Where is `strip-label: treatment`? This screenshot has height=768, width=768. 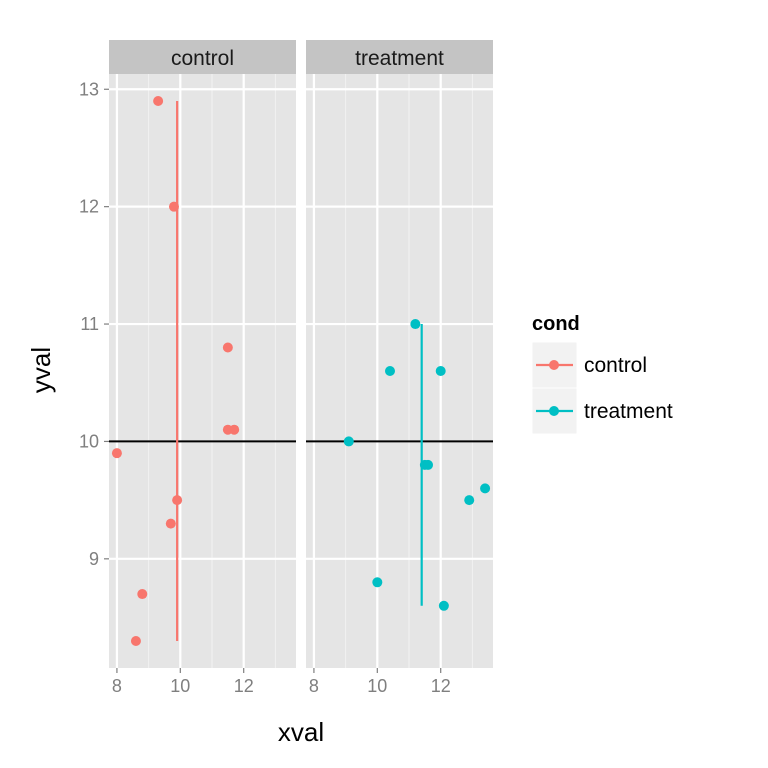 strip-label: treatment is located at coordinates (399, 58).